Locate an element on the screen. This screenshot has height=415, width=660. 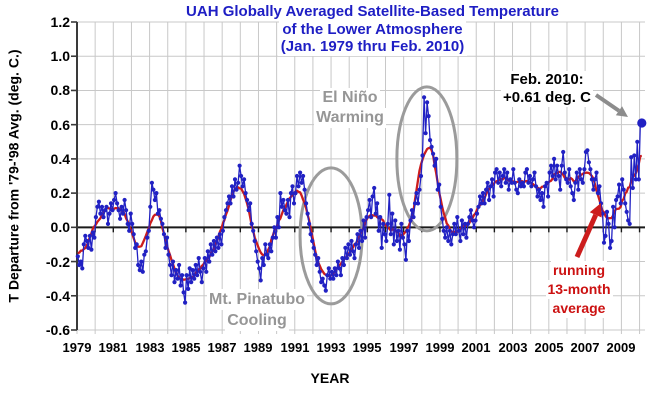
x-tick-label: 1991 is located at coordinates (295, 347).